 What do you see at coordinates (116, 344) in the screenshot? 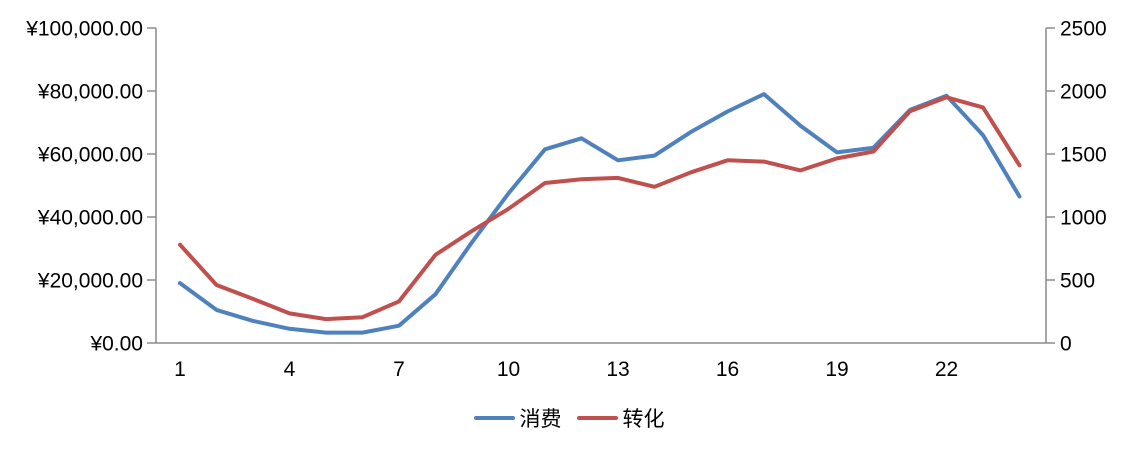
I see `y-axis-left-label: ¥0.00` at bounding box center [116, 344].